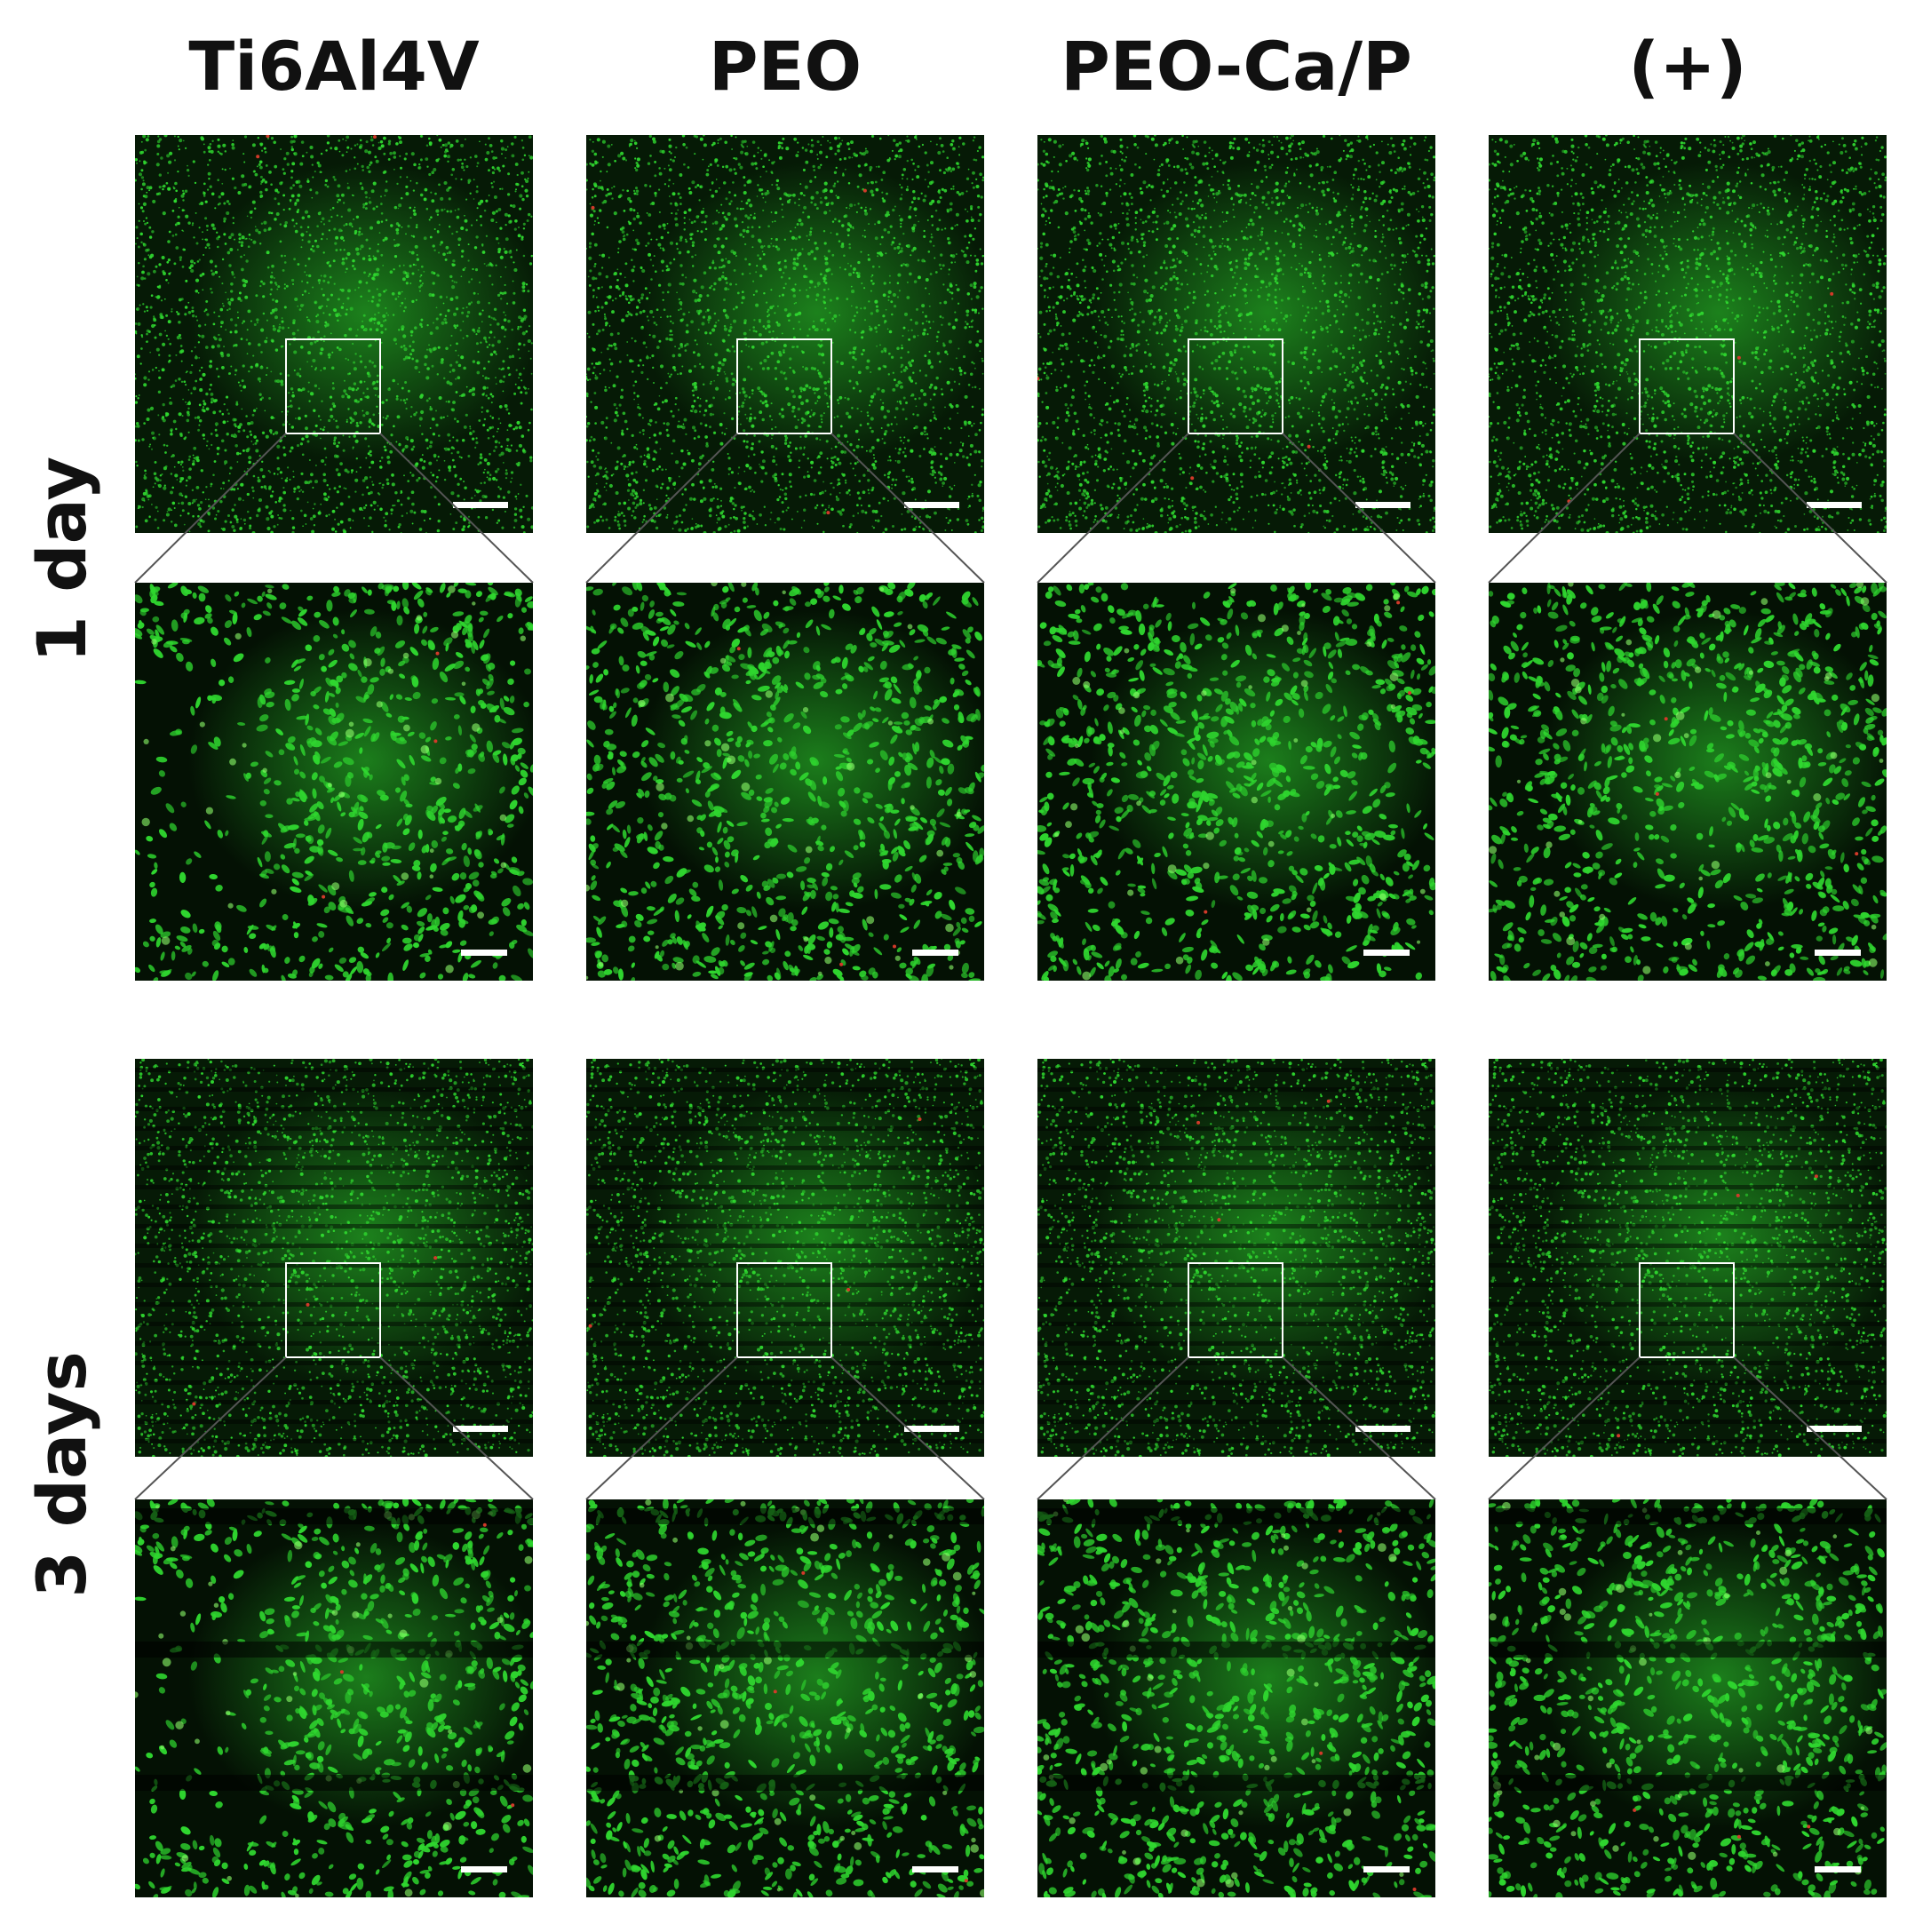 The width and height of the screenshot is (1915, 1932). I want to click on panel-day3-peo-overview, so click(785, 1258).